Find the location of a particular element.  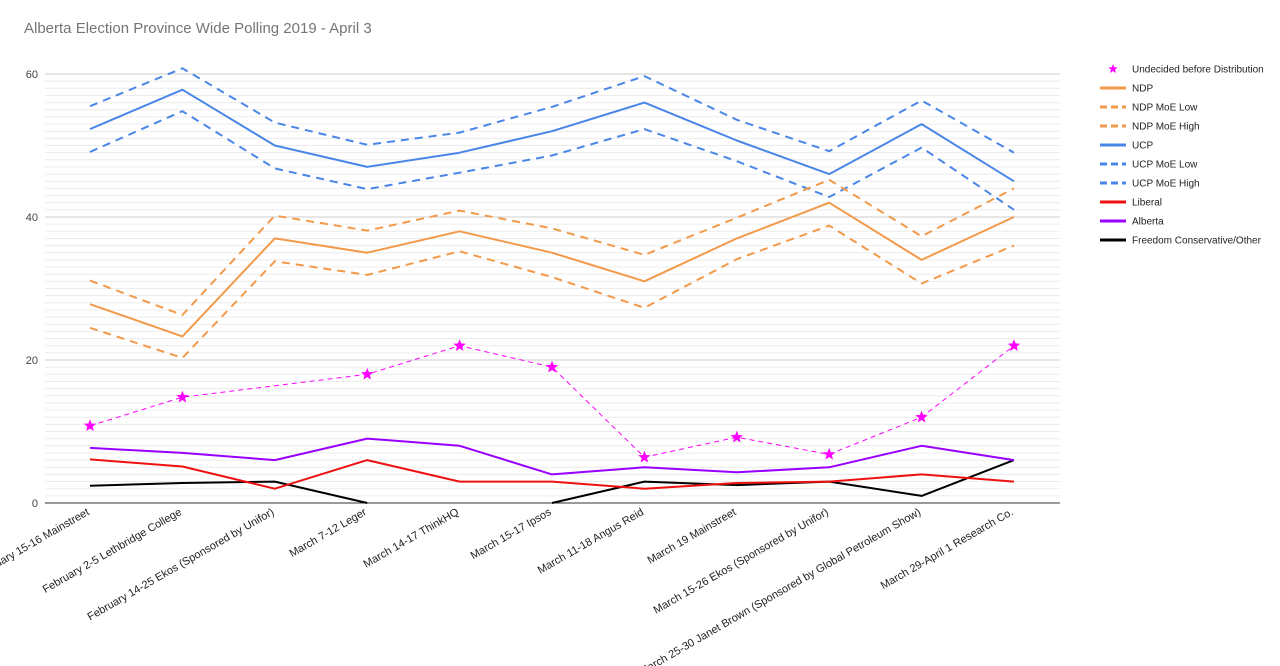

x-tick-label: March 19 Mainstreet is located at coordinates (691, 536).